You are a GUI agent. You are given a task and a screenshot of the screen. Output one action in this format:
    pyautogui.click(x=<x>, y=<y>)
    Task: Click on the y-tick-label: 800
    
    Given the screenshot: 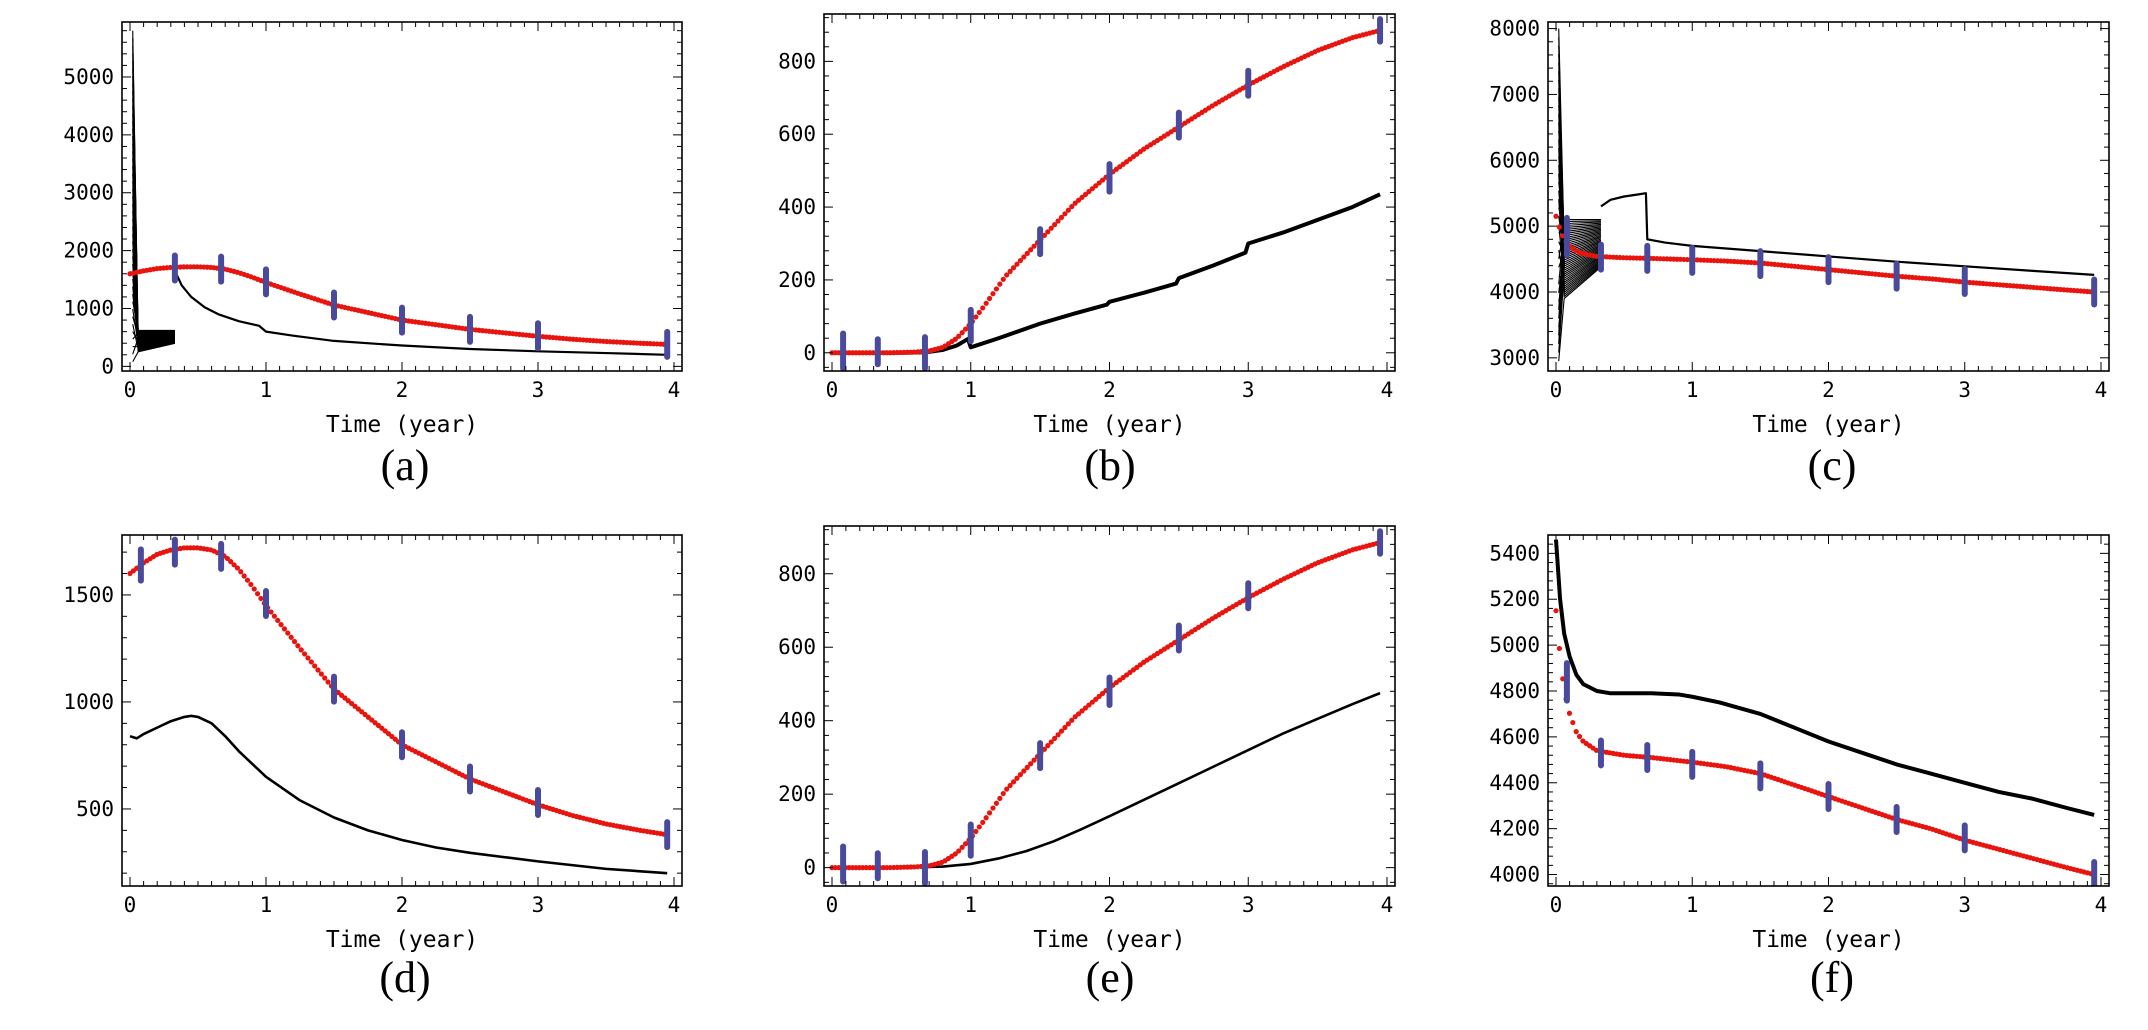 What is the action you would take?
    pyautogui.click(x=797, y=61)
    